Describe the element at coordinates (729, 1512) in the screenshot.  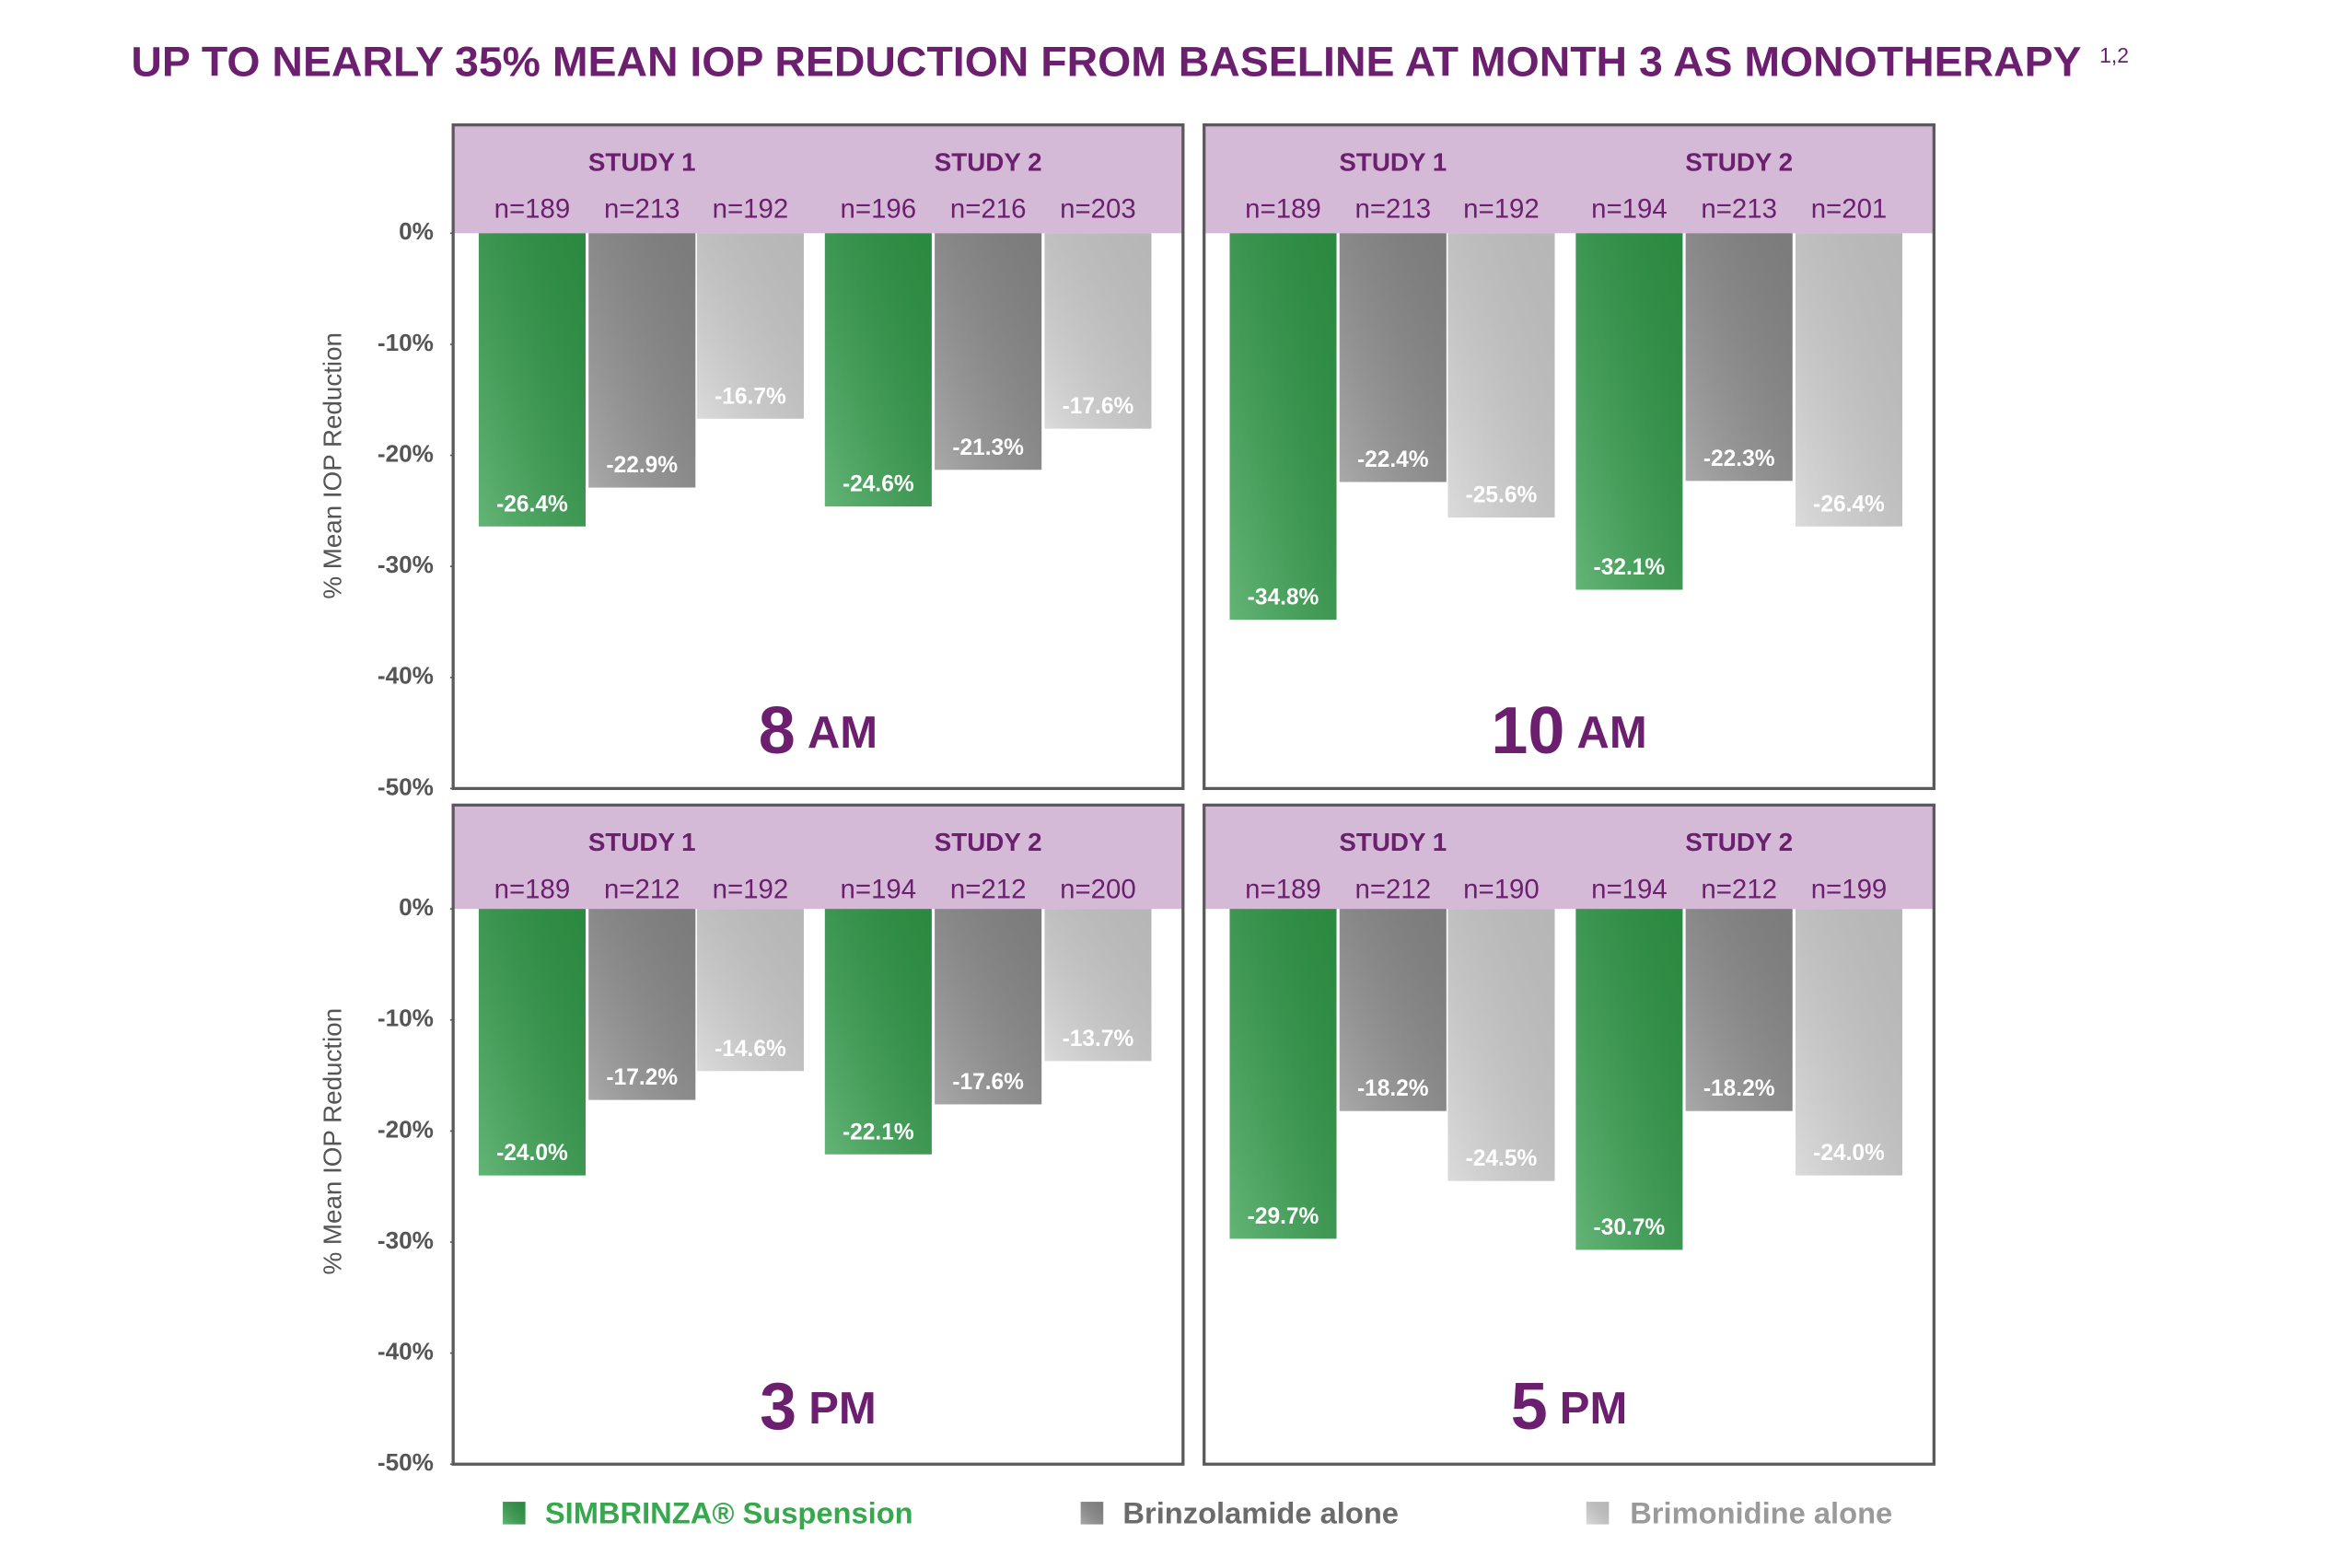
I see `legend-label: SIMBRINZA® Suspension` at that location.